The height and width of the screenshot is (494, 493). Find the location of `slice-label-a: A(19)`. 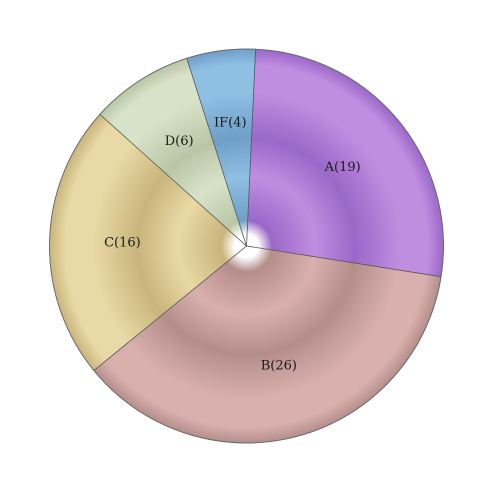

slice-label-a: A(19) is located at coordinates (342, 167).